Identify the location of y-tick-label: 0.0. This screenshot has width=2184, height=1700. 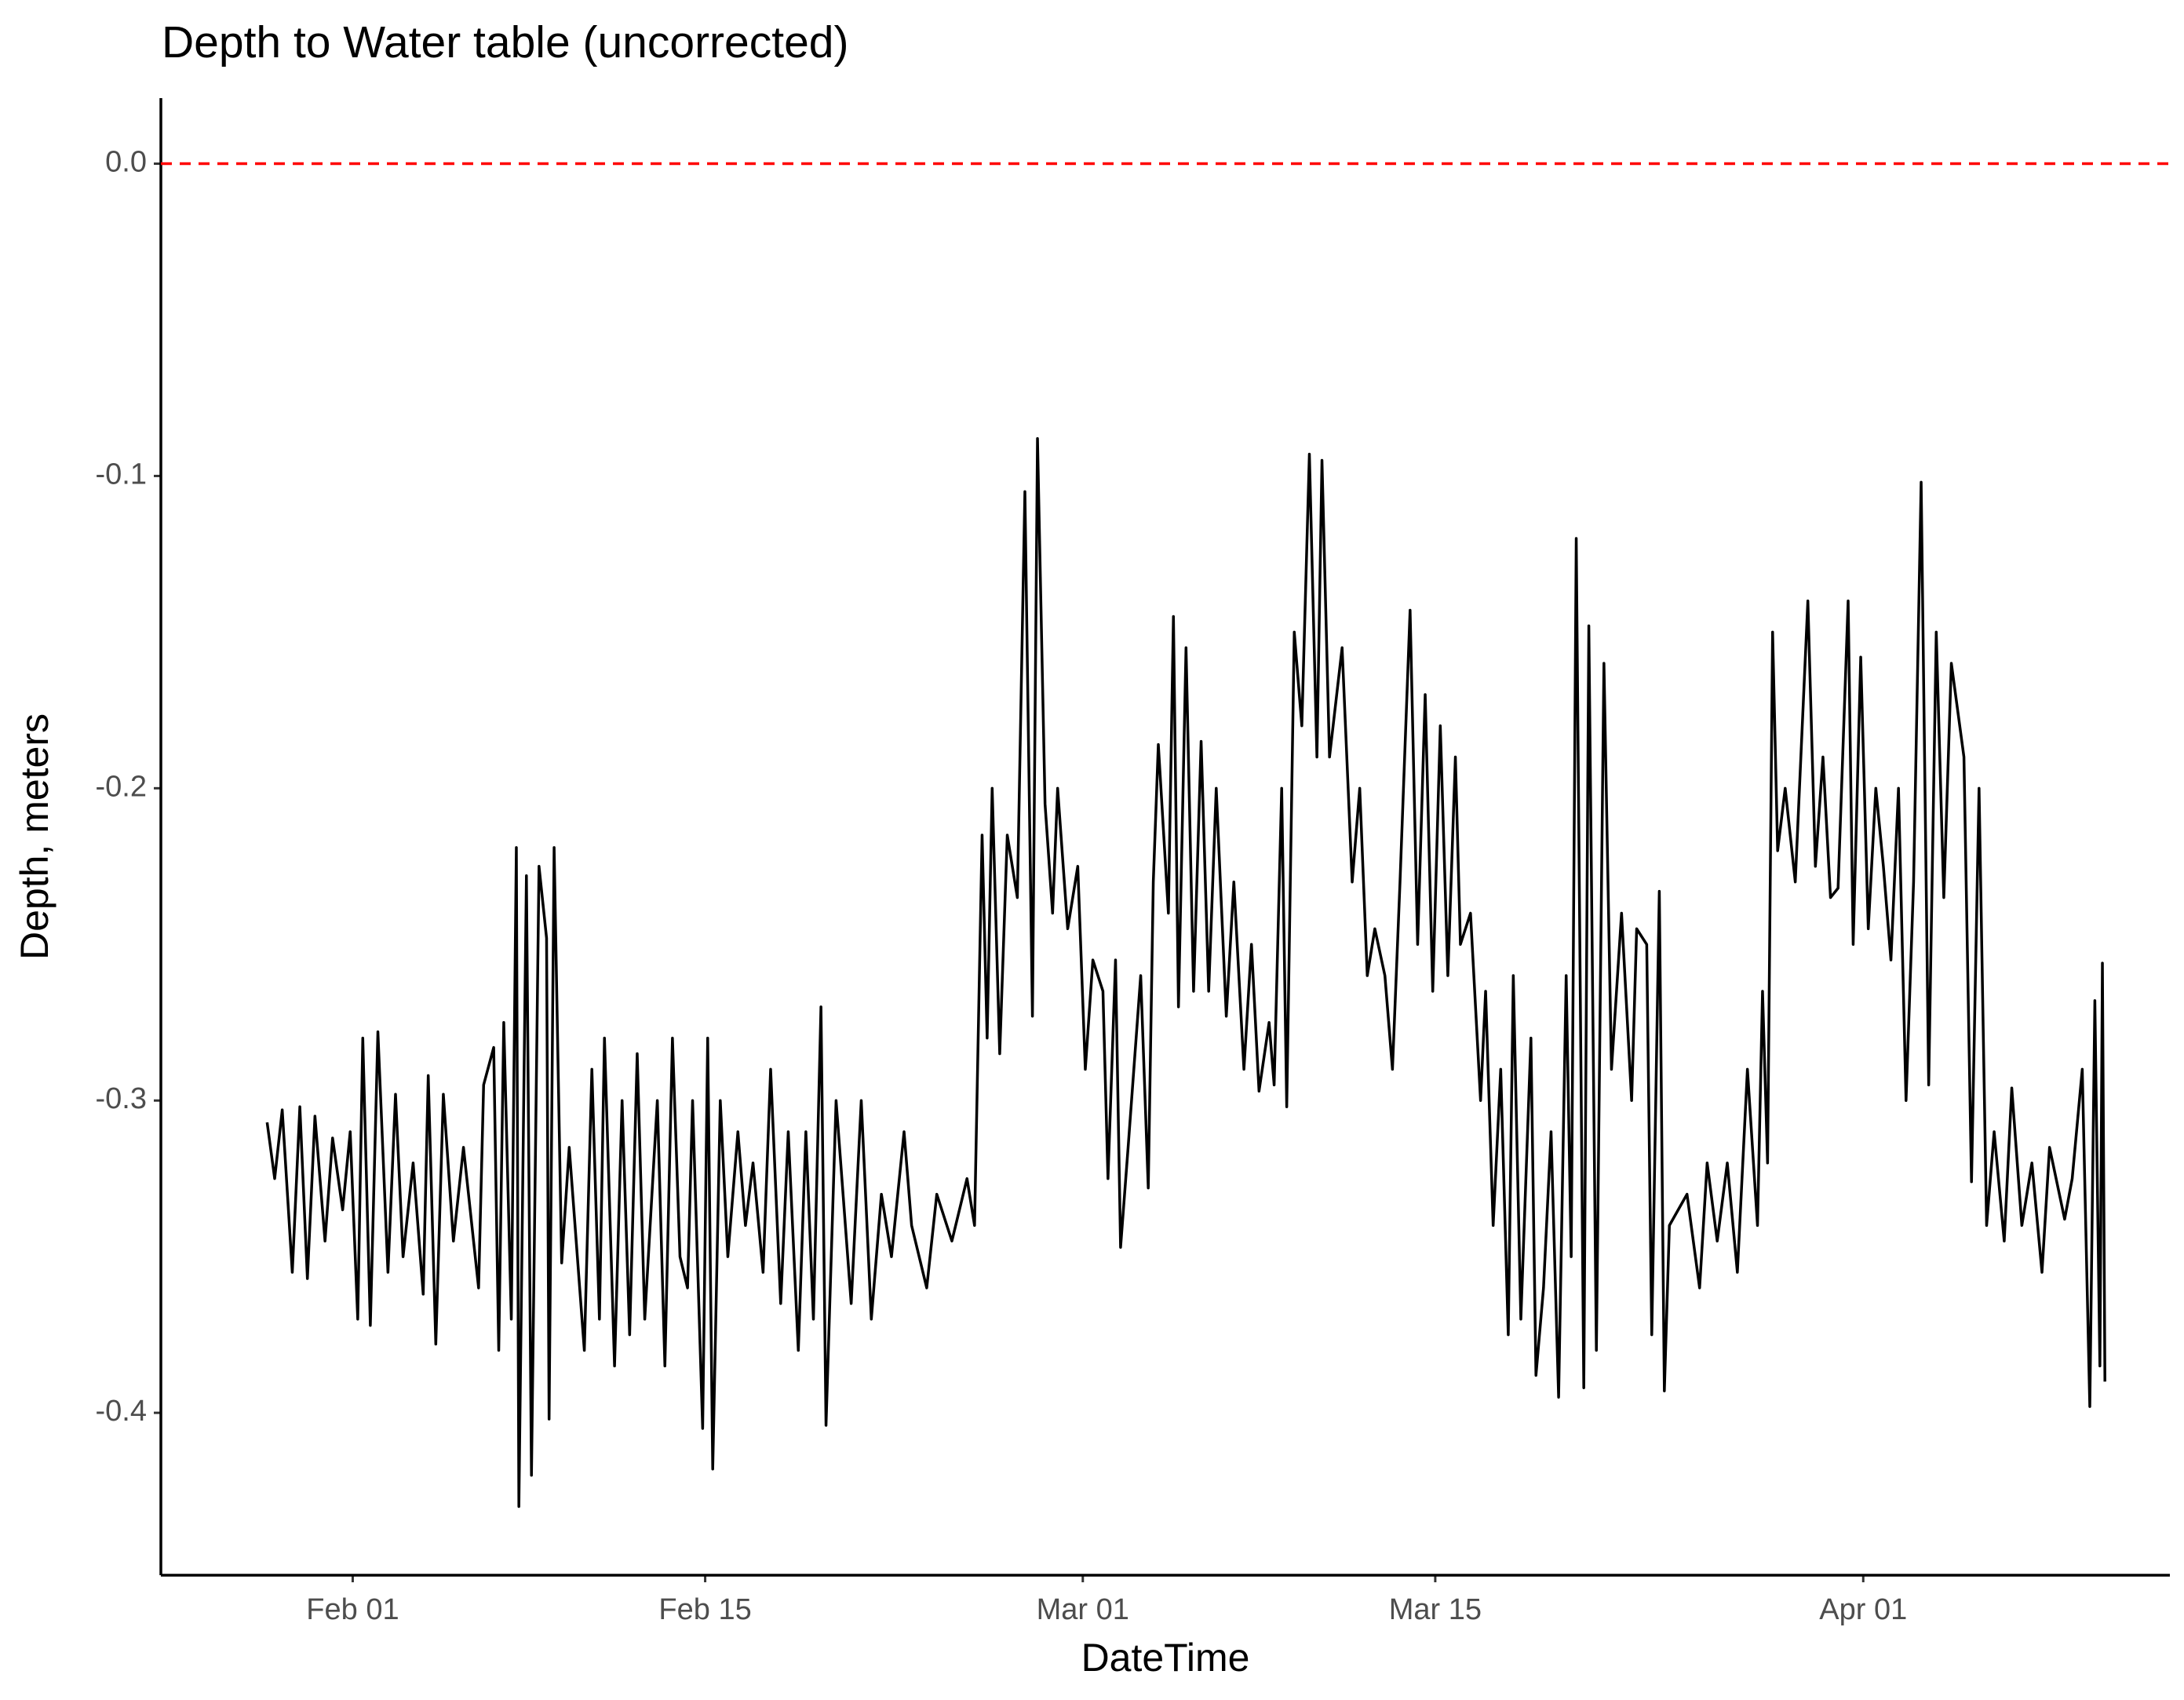
(126, 162).